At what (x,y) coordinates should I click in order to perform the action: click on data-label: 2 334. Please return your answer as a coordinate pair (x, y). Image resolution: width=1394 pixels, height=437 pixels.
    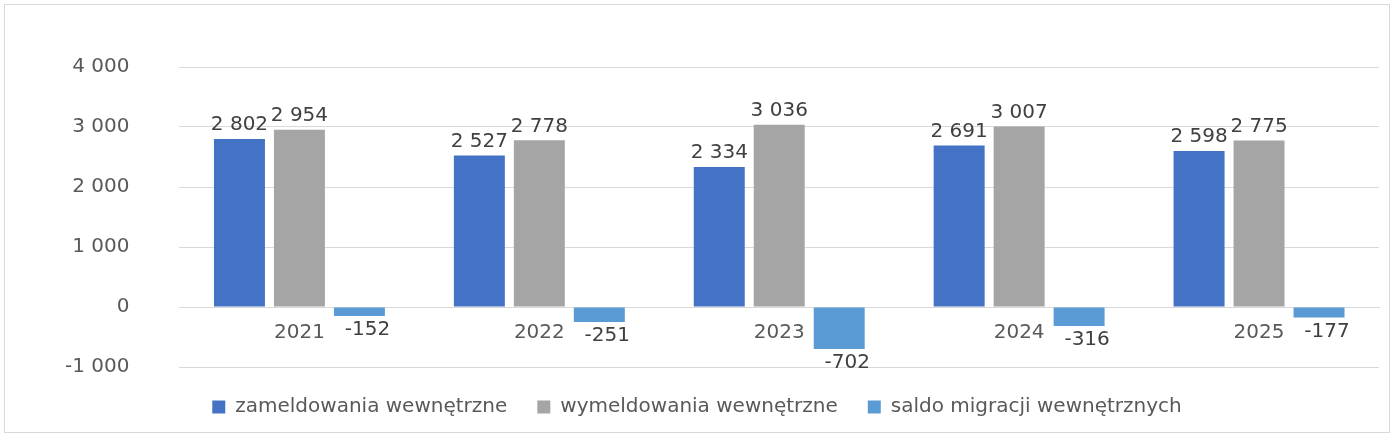
    Looking at the image, I should click on (719, 151).